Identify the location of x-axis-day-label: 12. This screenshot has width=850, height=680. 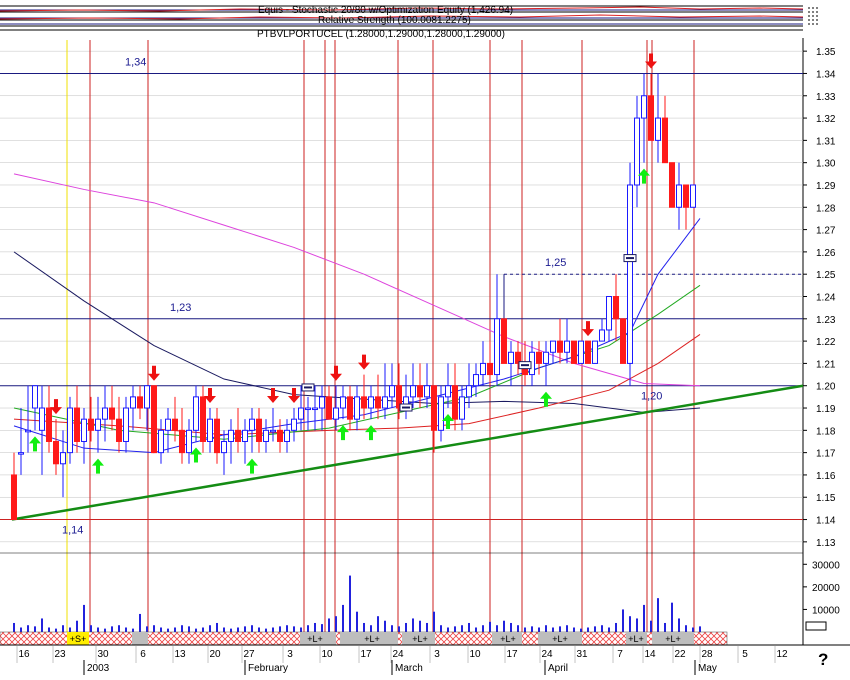
(782, 654).